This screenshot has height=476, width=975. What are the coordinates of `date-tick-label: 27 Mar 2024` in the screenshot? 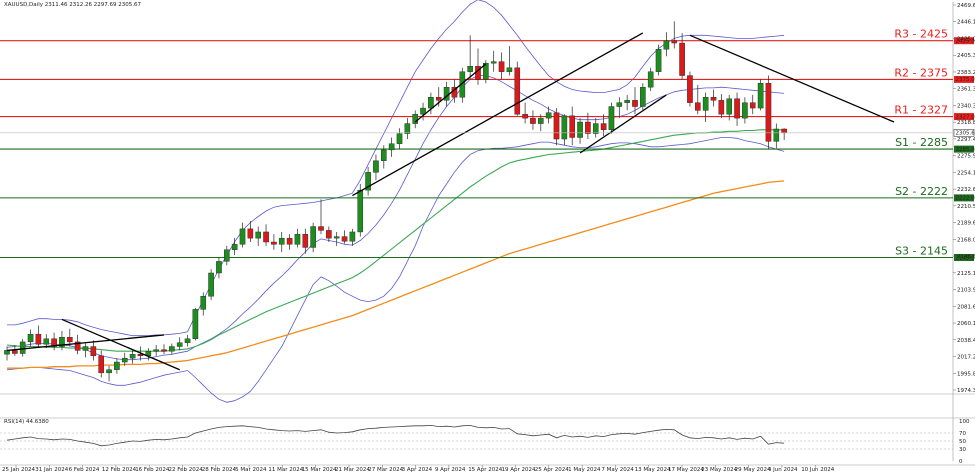 It's located at (385, 470).